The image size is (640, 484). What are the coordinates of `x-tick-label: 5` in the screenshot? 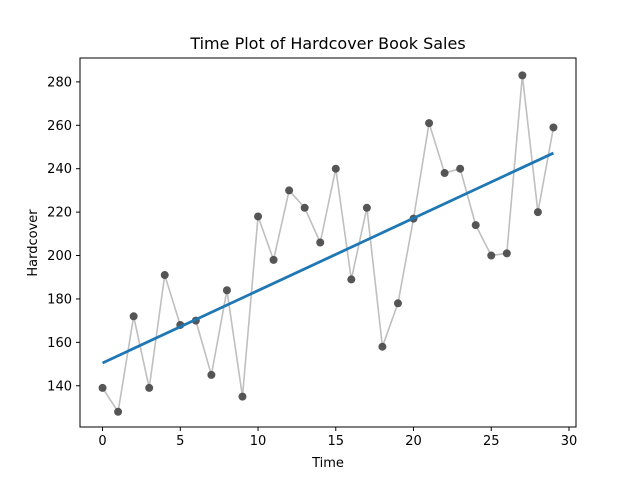 It's located at (180, 441).